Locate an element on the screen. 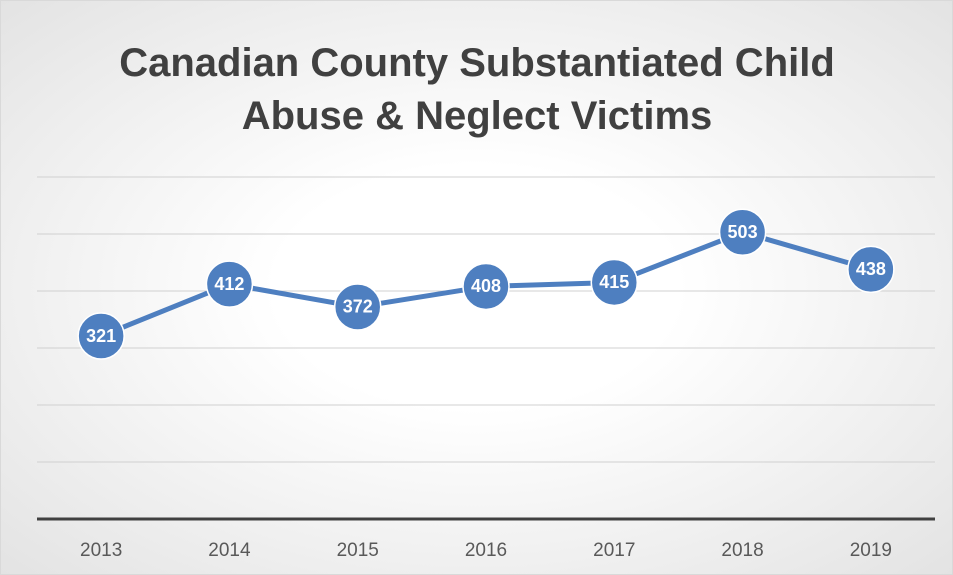 The width and height of the screenshot is (953, 575). data-label: 412 is located at coordinates (229, 284).